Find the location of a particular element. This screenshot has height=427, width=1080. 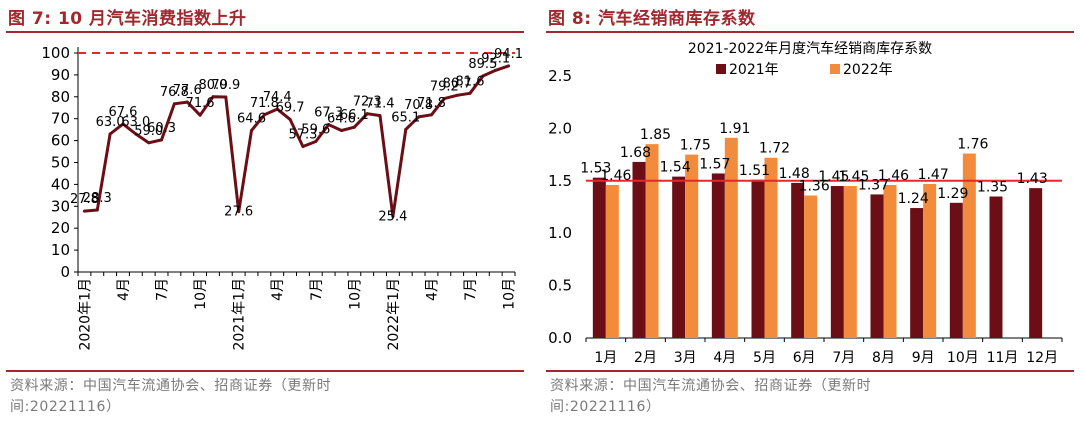

data-label: 92.1 is located at coordinates (495, 58).